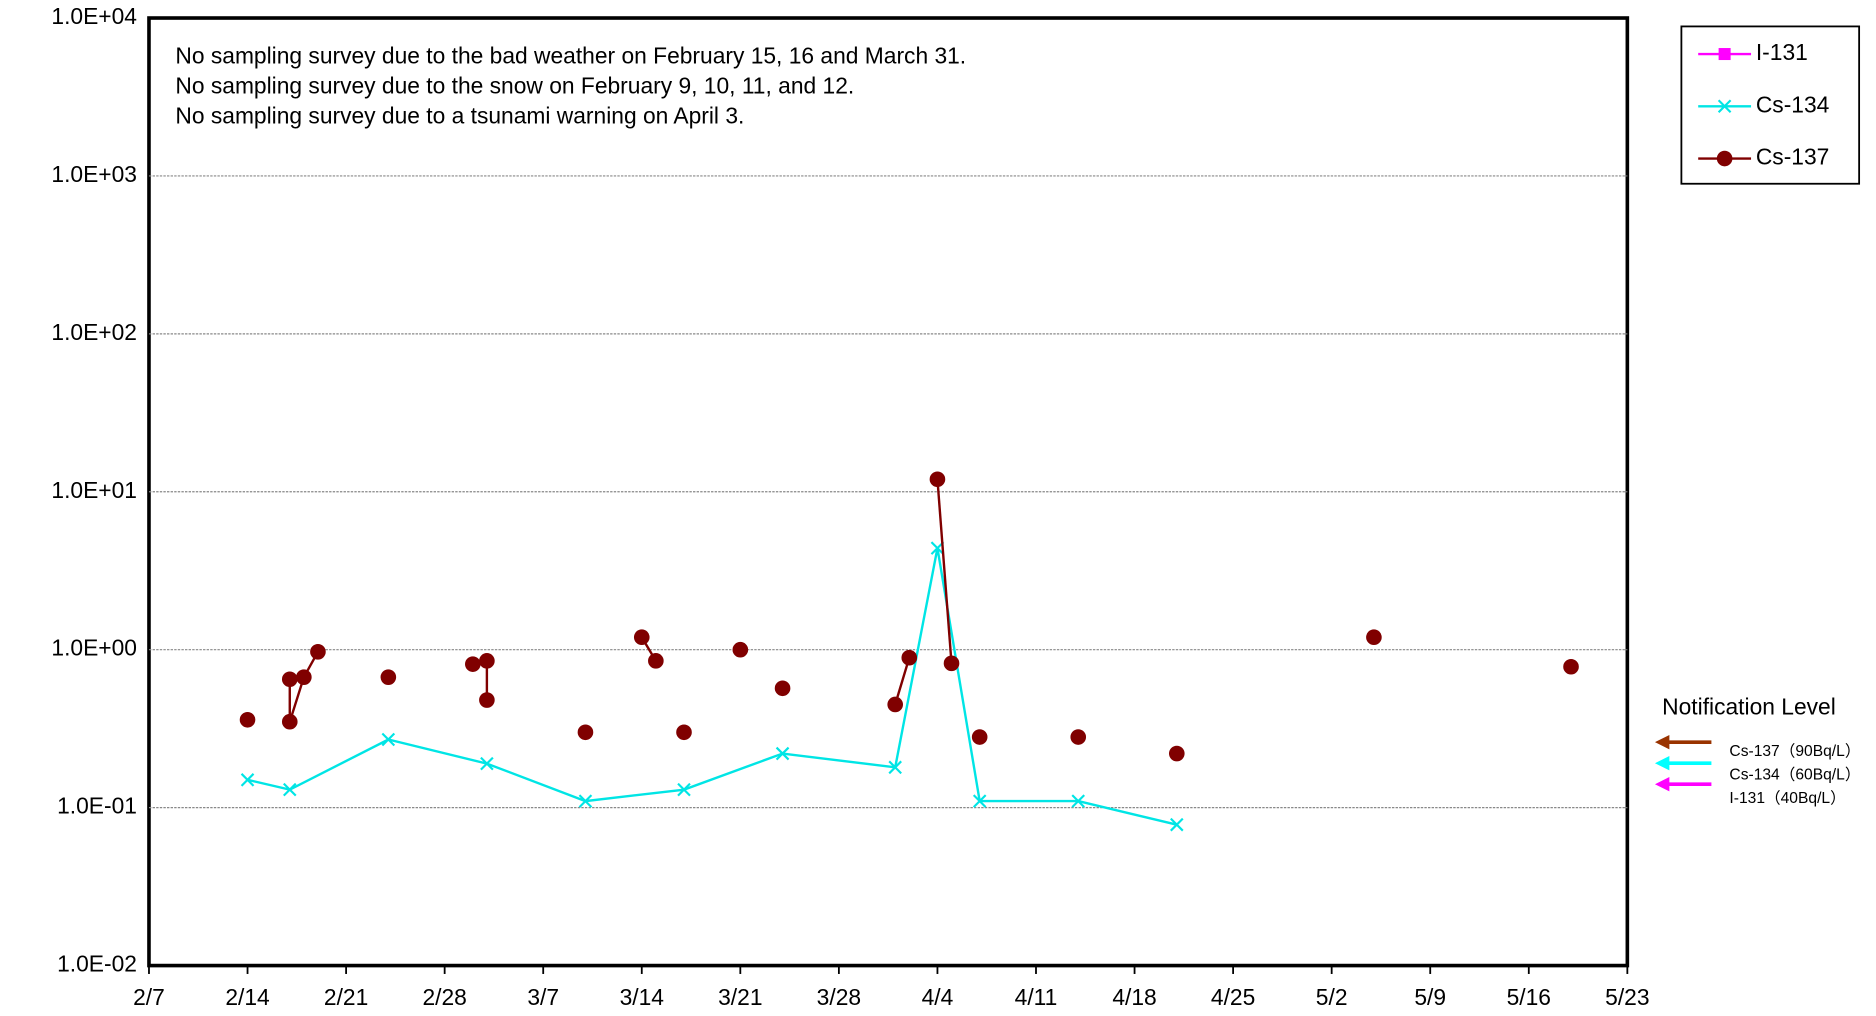 The image size is (1876, 1016). What do you see at coordinates (94, 648) in the screenshot?
I see `y-tick-label: 1.0E+00` at bounding box center [94, 648].